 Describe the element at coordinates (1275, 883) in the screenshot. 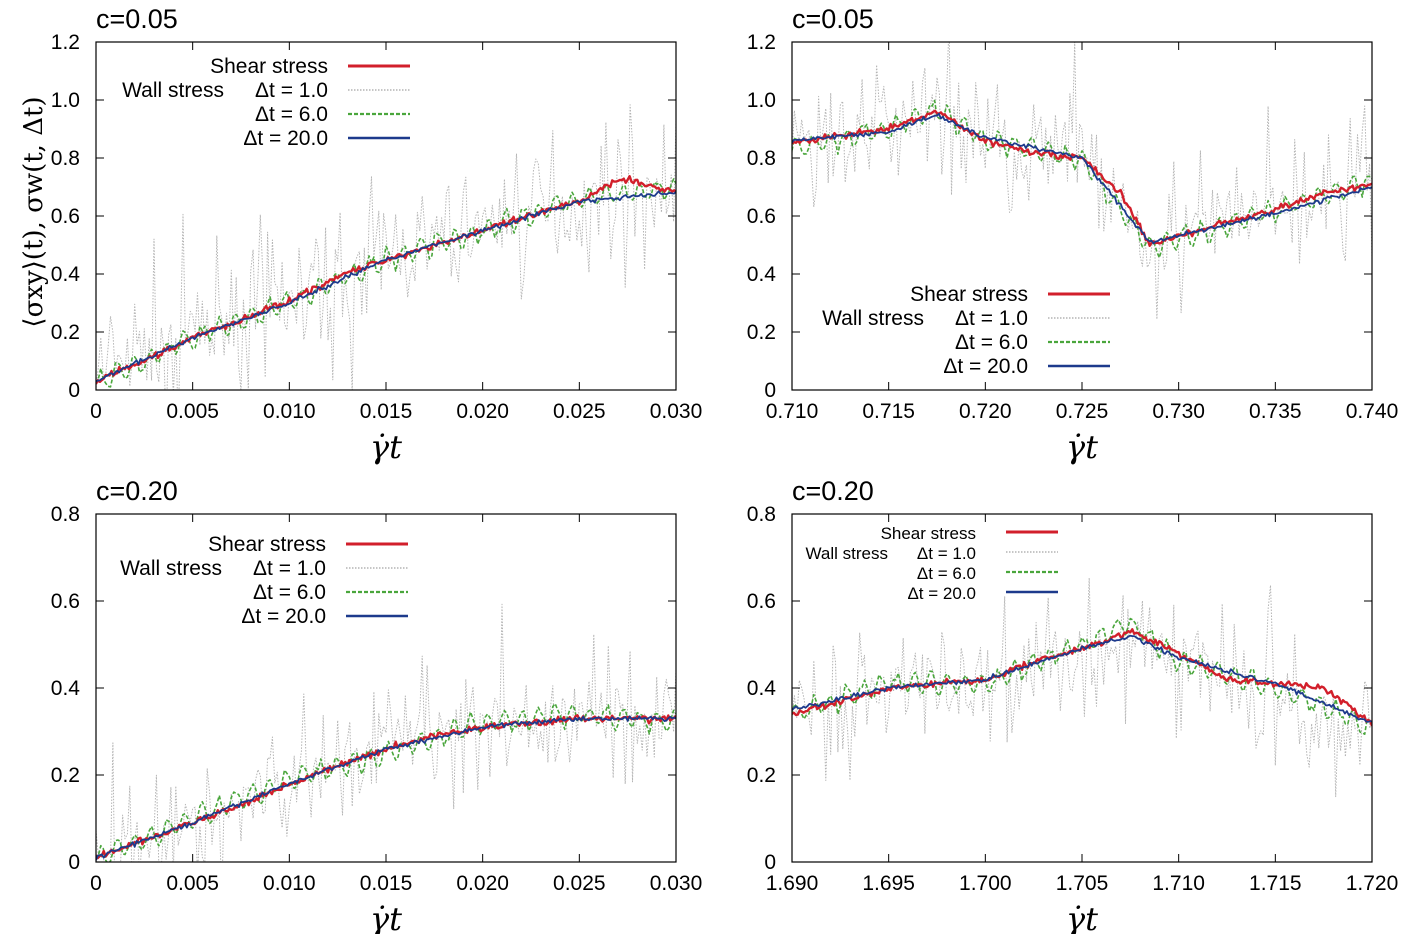

I see `x-tick-label: 1.715` at that location.